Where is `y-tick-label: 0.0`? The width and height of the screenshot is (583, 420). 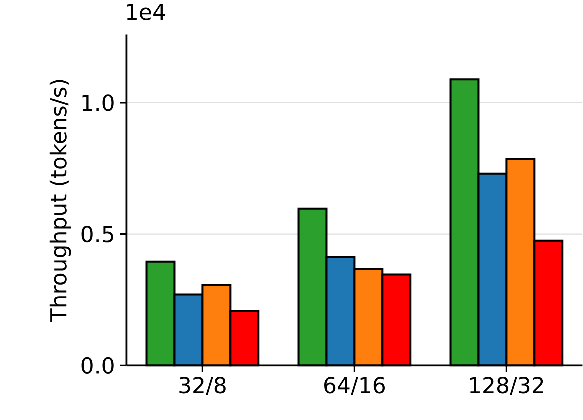
y-tick-label: 0.0 is located at coordinates (98, 365).